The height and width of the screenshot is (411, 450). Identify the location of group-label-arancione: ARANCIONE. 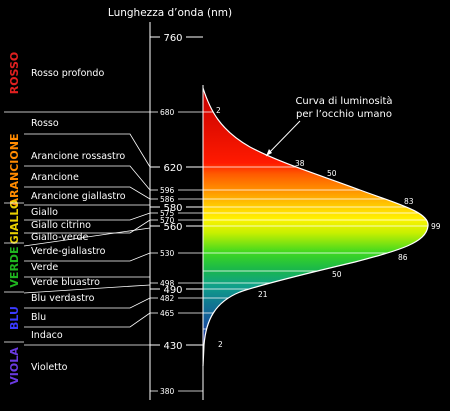
(14, 170).